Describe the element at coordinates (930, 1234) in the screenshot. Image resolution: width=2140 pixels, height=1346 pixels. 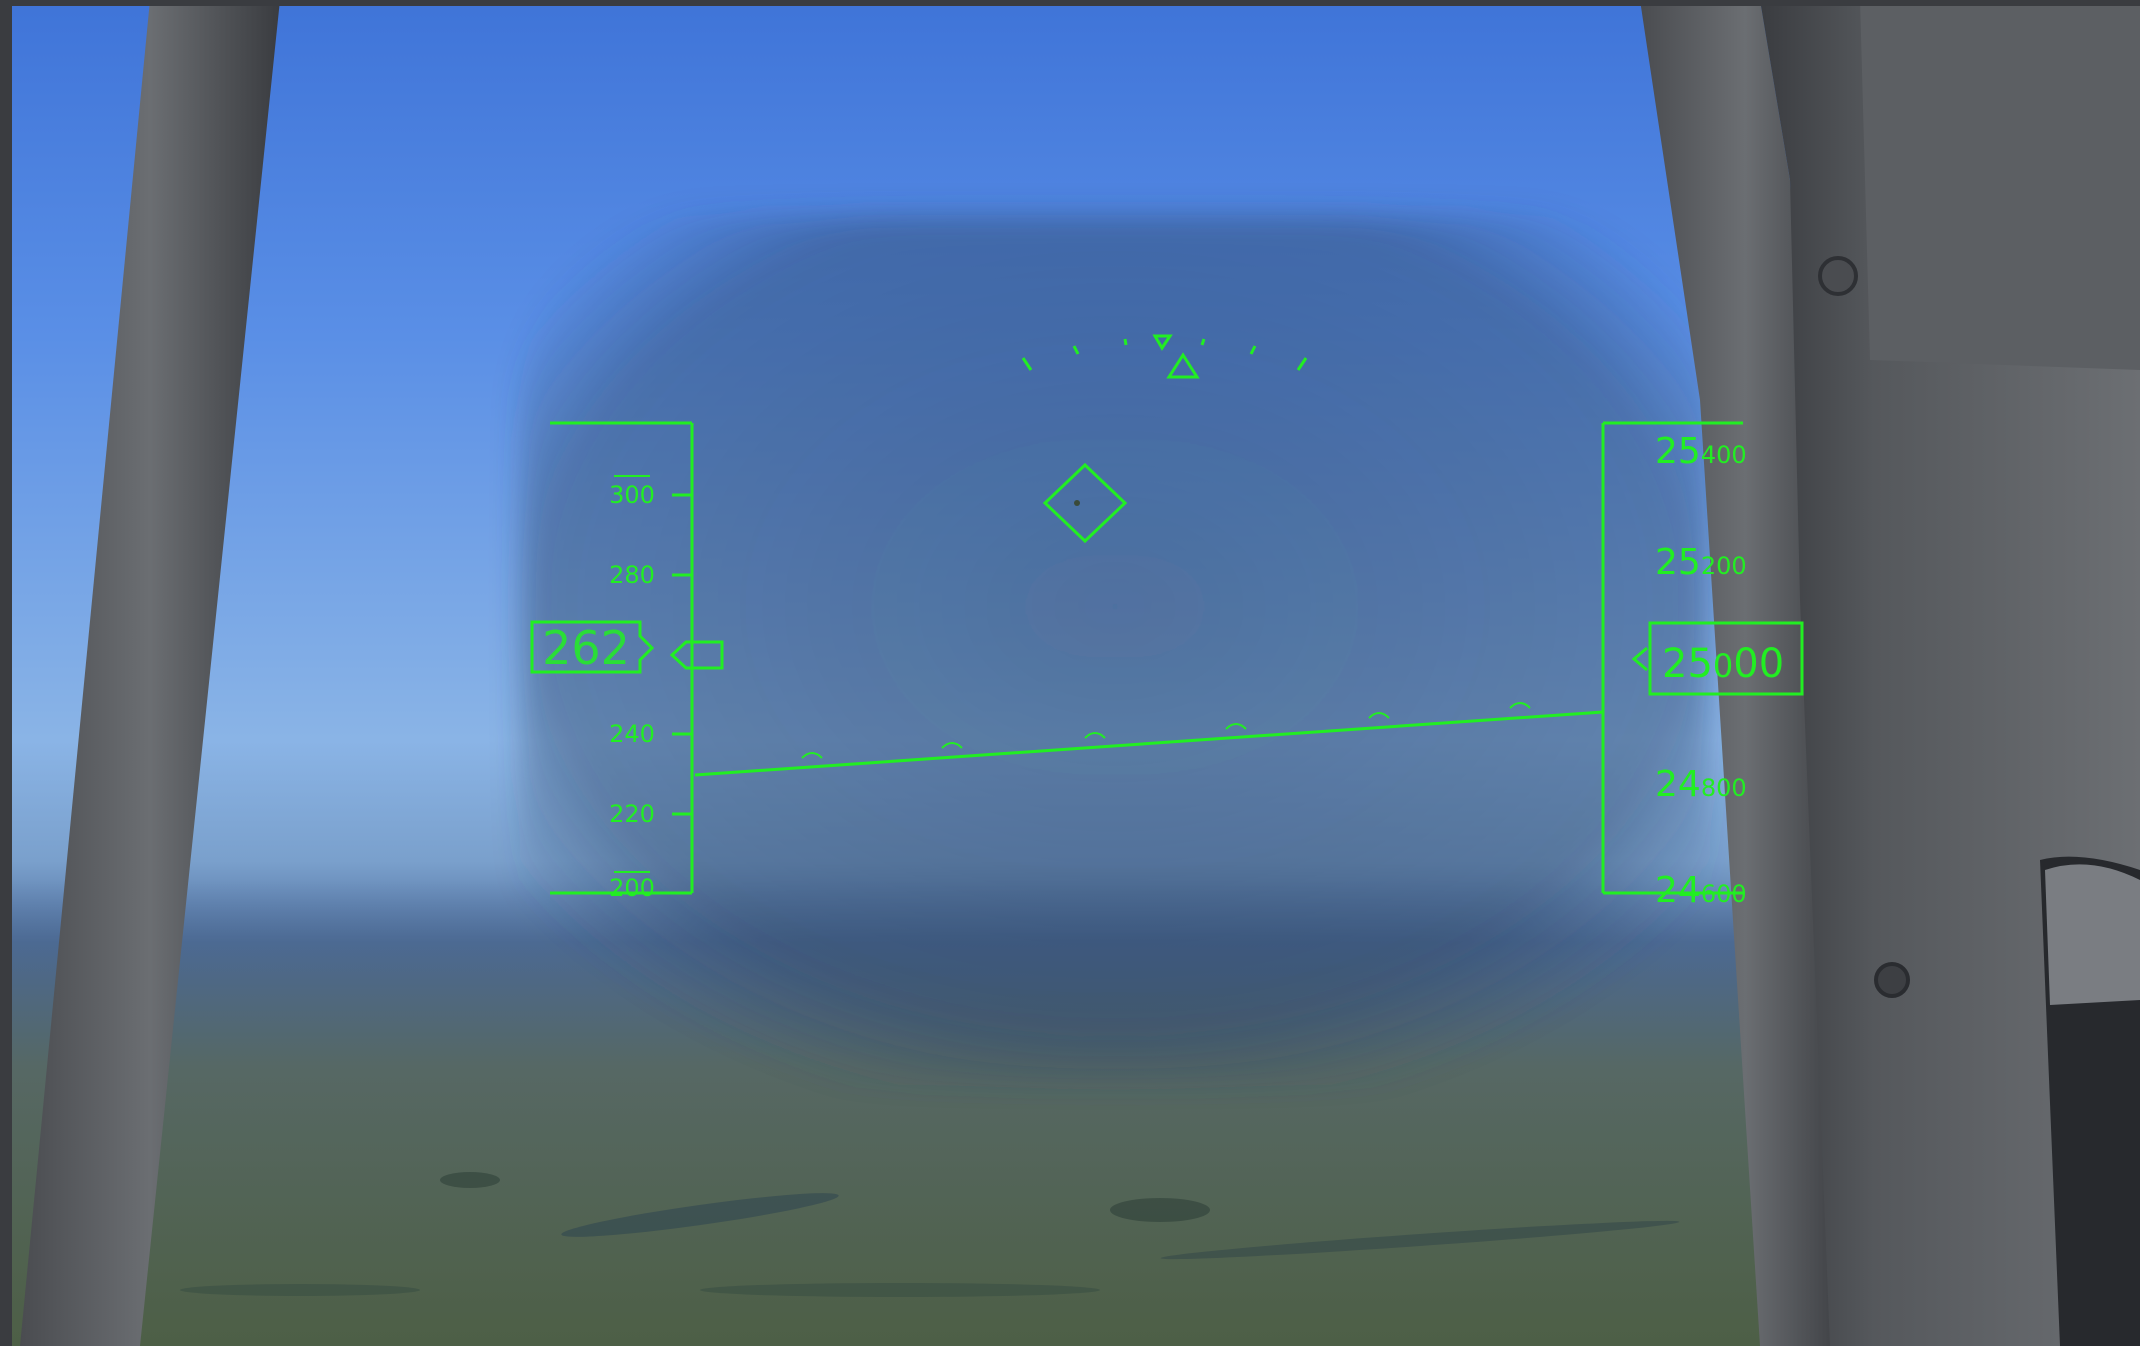
I see `terrain-patches` at that location.